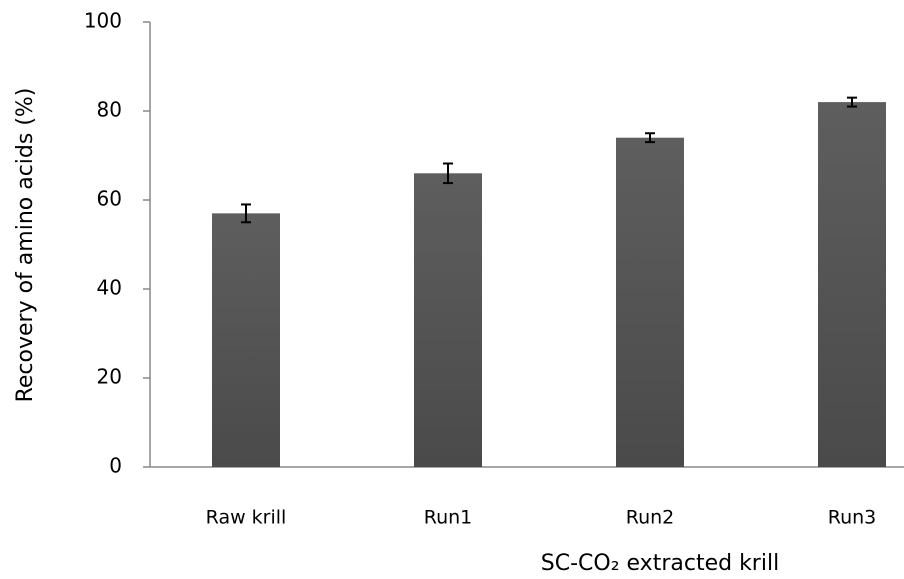 This screenshot has height=579, width=904. I want to click on x-tick-label: Raw krill, so click(246, 518).